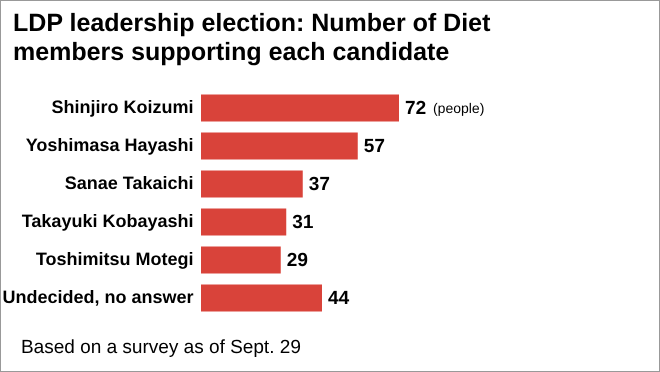 Image resolution: width=660 pixels, height=372 pixels. Describe the element at coordinates (339, 298) in the screenshot. I see `data-label: 44` at that location.